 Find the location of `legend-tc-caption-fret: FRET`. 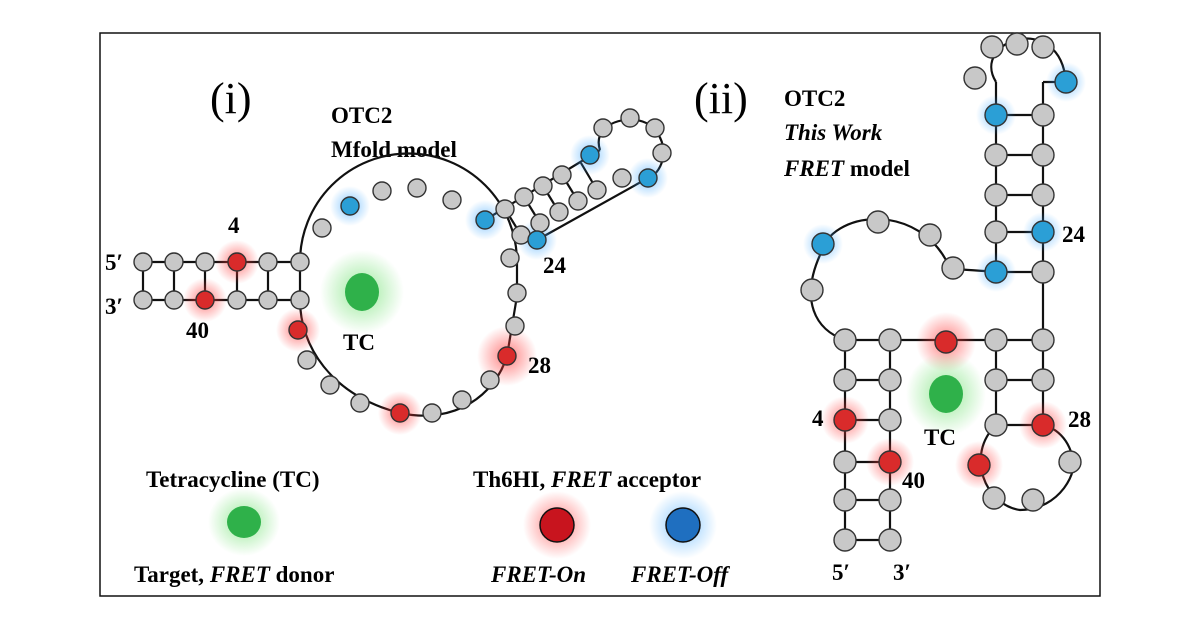

legend-tc-caption-fret: FRET is located at coordinates (240, 574).